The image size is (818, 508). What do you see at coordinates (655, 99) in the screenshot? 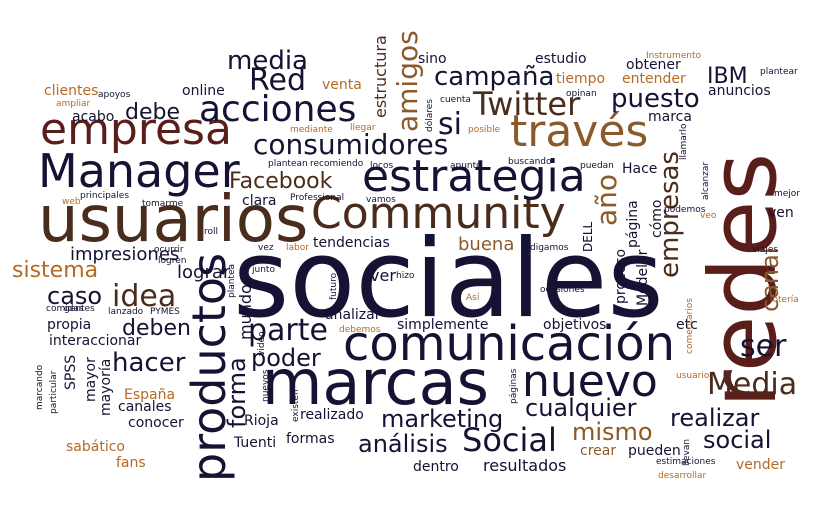
I see `word-puesto: puesto` at bounding box center [655, 99].